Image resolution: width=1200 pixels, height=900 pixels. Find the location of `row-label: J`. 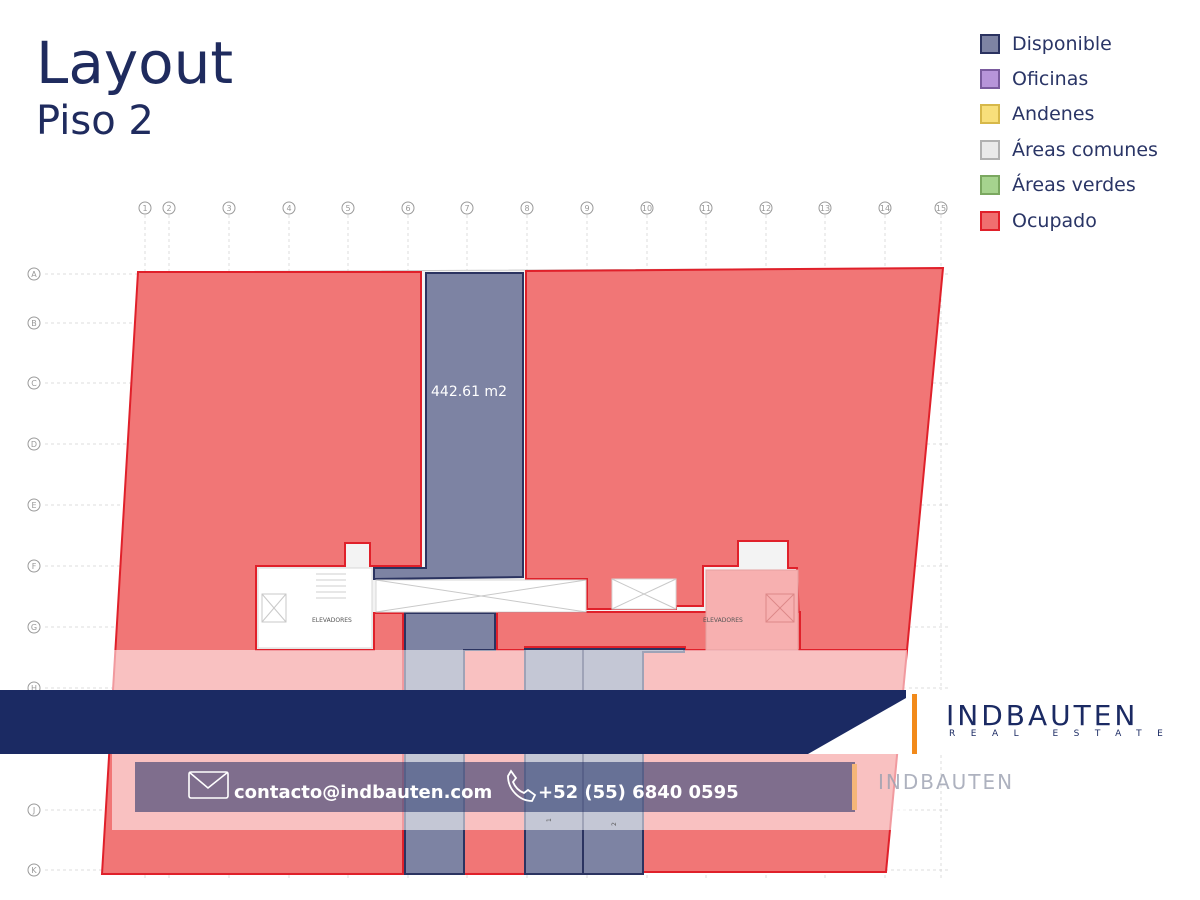

row-label: J is located at coordinates (33, 810).